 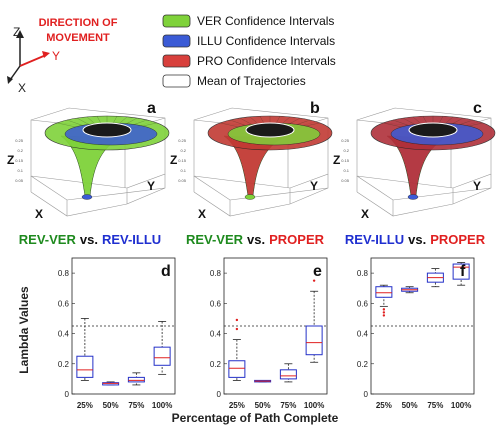 I want to click on funnel-base-a, so click(x=87, y=197).